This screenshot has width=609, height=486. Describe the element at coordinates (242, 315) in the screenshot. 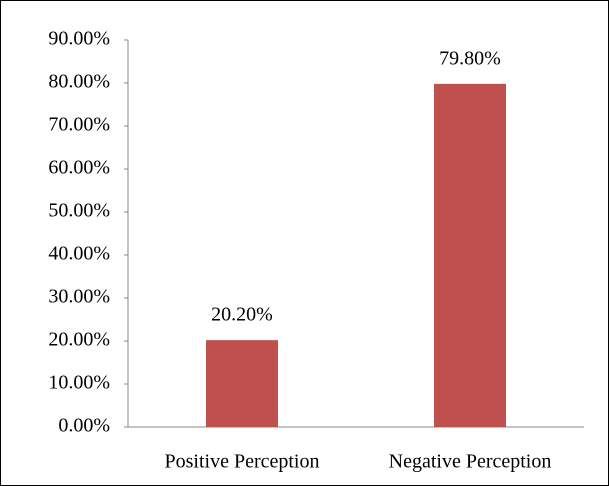

I see `value-label: 20.20%` at that location.